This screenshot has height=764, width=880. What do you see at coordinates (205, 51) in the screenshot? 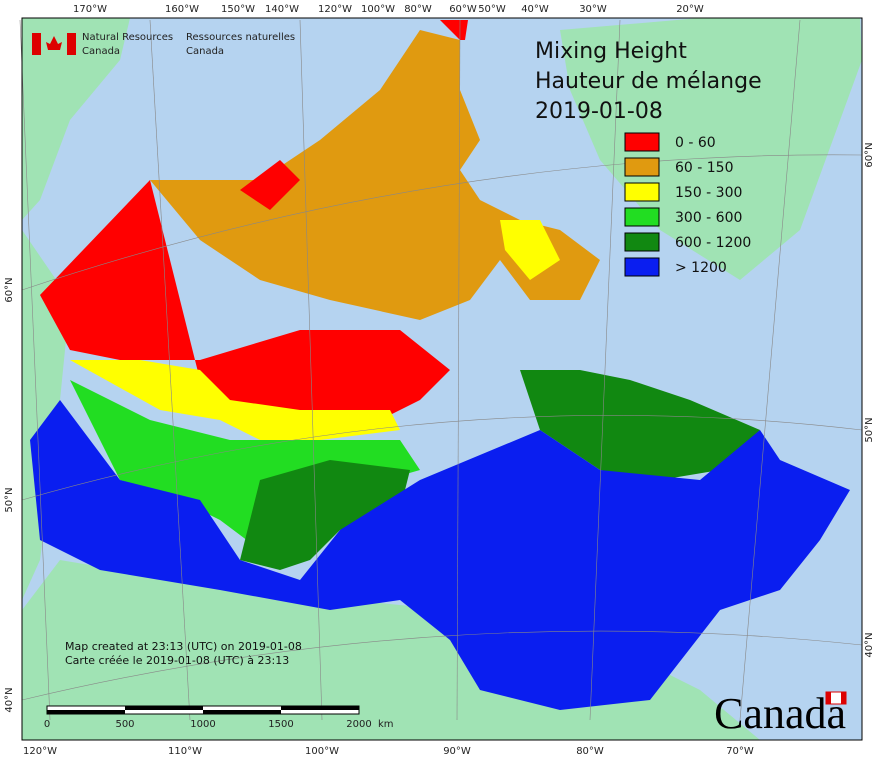
I see `agency-fr: Canada` at bounding box center [205, 51].